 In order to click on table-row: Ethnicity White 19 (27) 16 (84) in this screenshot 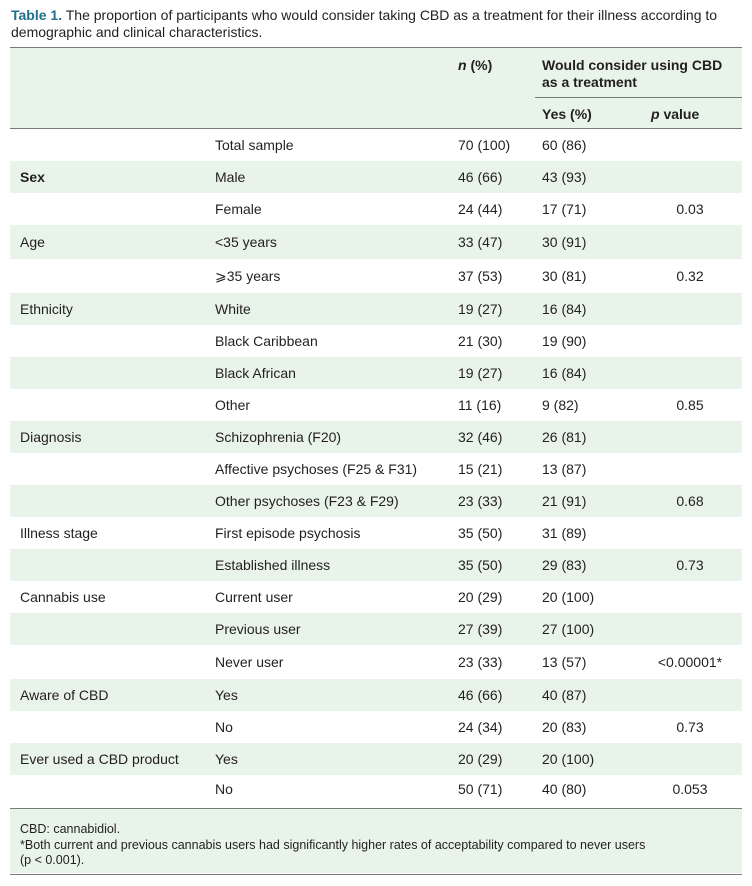, I will do `click(376, 309)`.